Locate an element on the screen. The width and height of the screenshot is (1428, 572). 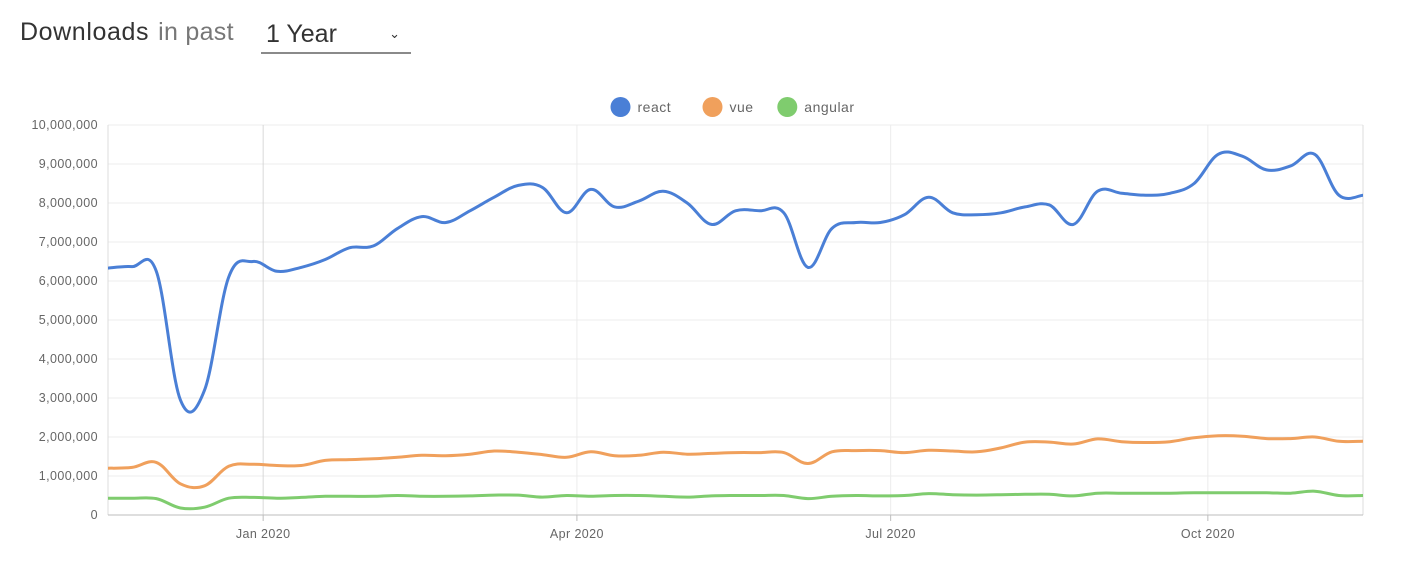
time-range-value: 1 Year is located at coordinates (301, 34).